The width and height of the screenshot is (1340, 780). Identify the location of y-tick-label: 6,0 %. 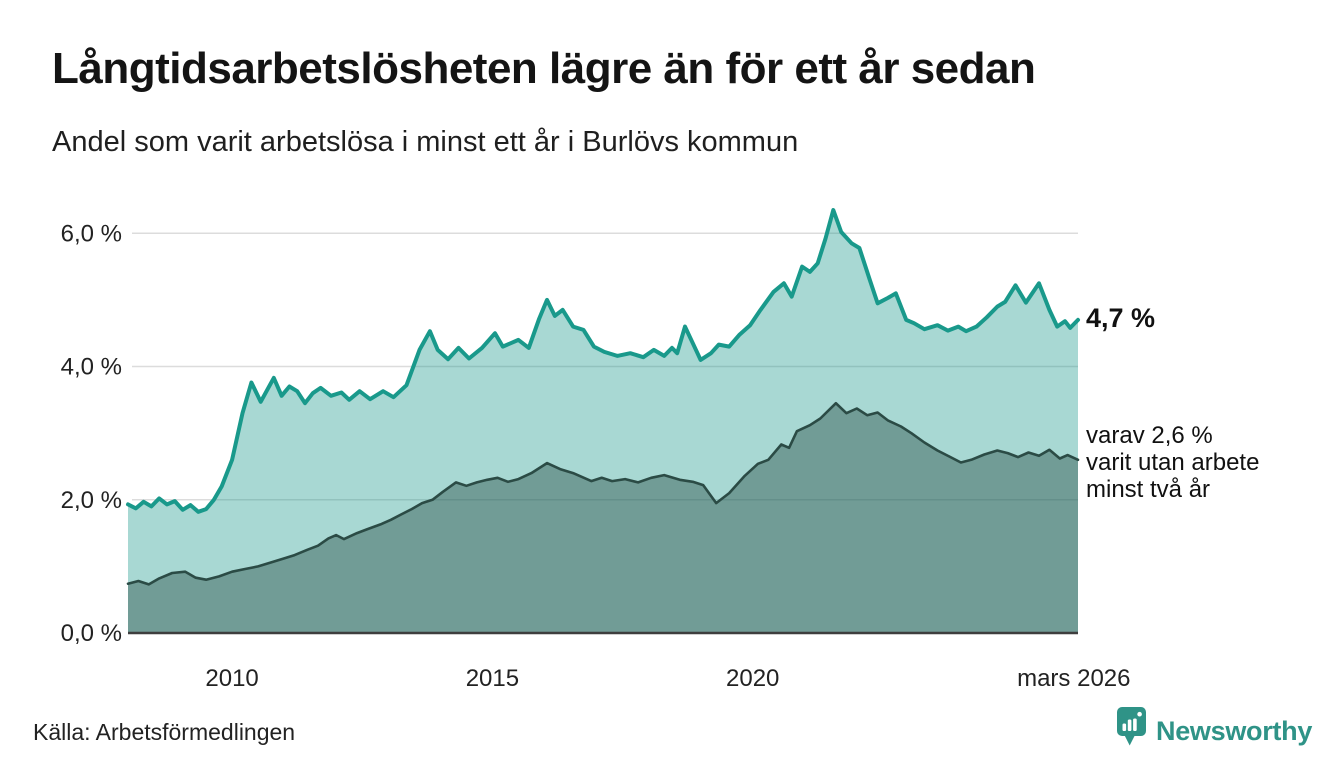
(91, 233).